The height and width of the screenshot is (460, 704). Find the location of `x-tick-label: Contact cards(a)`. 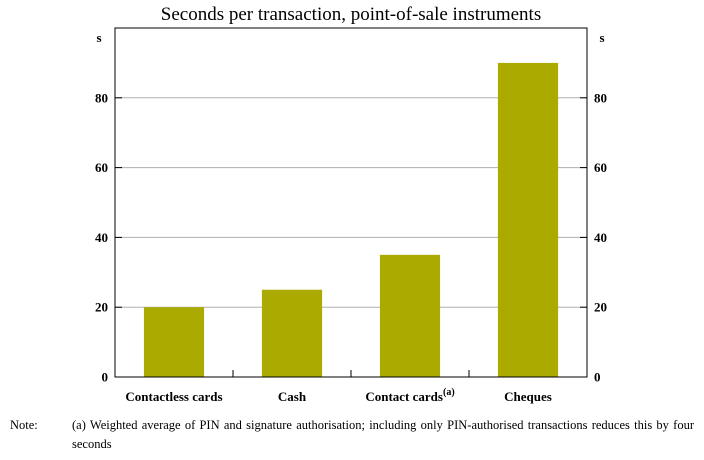

x-tick-label: Contact cards(a) is located at coordinates (409, 395).